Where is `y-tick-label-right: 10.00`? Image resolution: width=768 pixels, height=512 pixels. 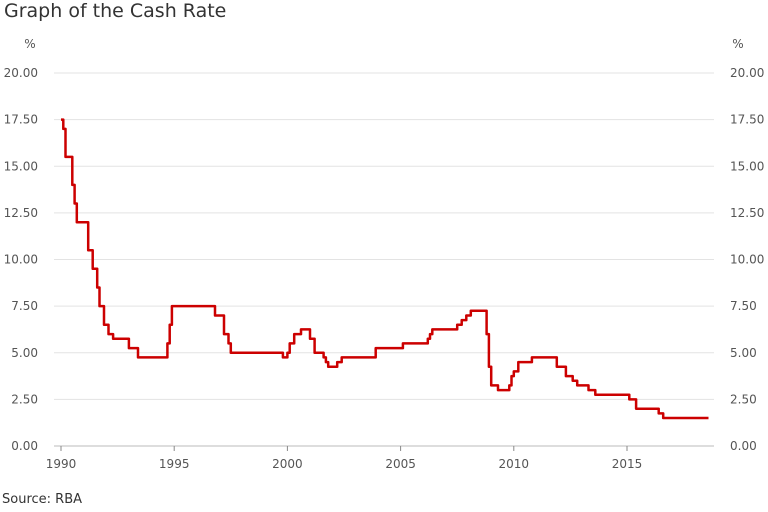 y-tick-label-right: 10.00 is located at coordinates (747, 260).